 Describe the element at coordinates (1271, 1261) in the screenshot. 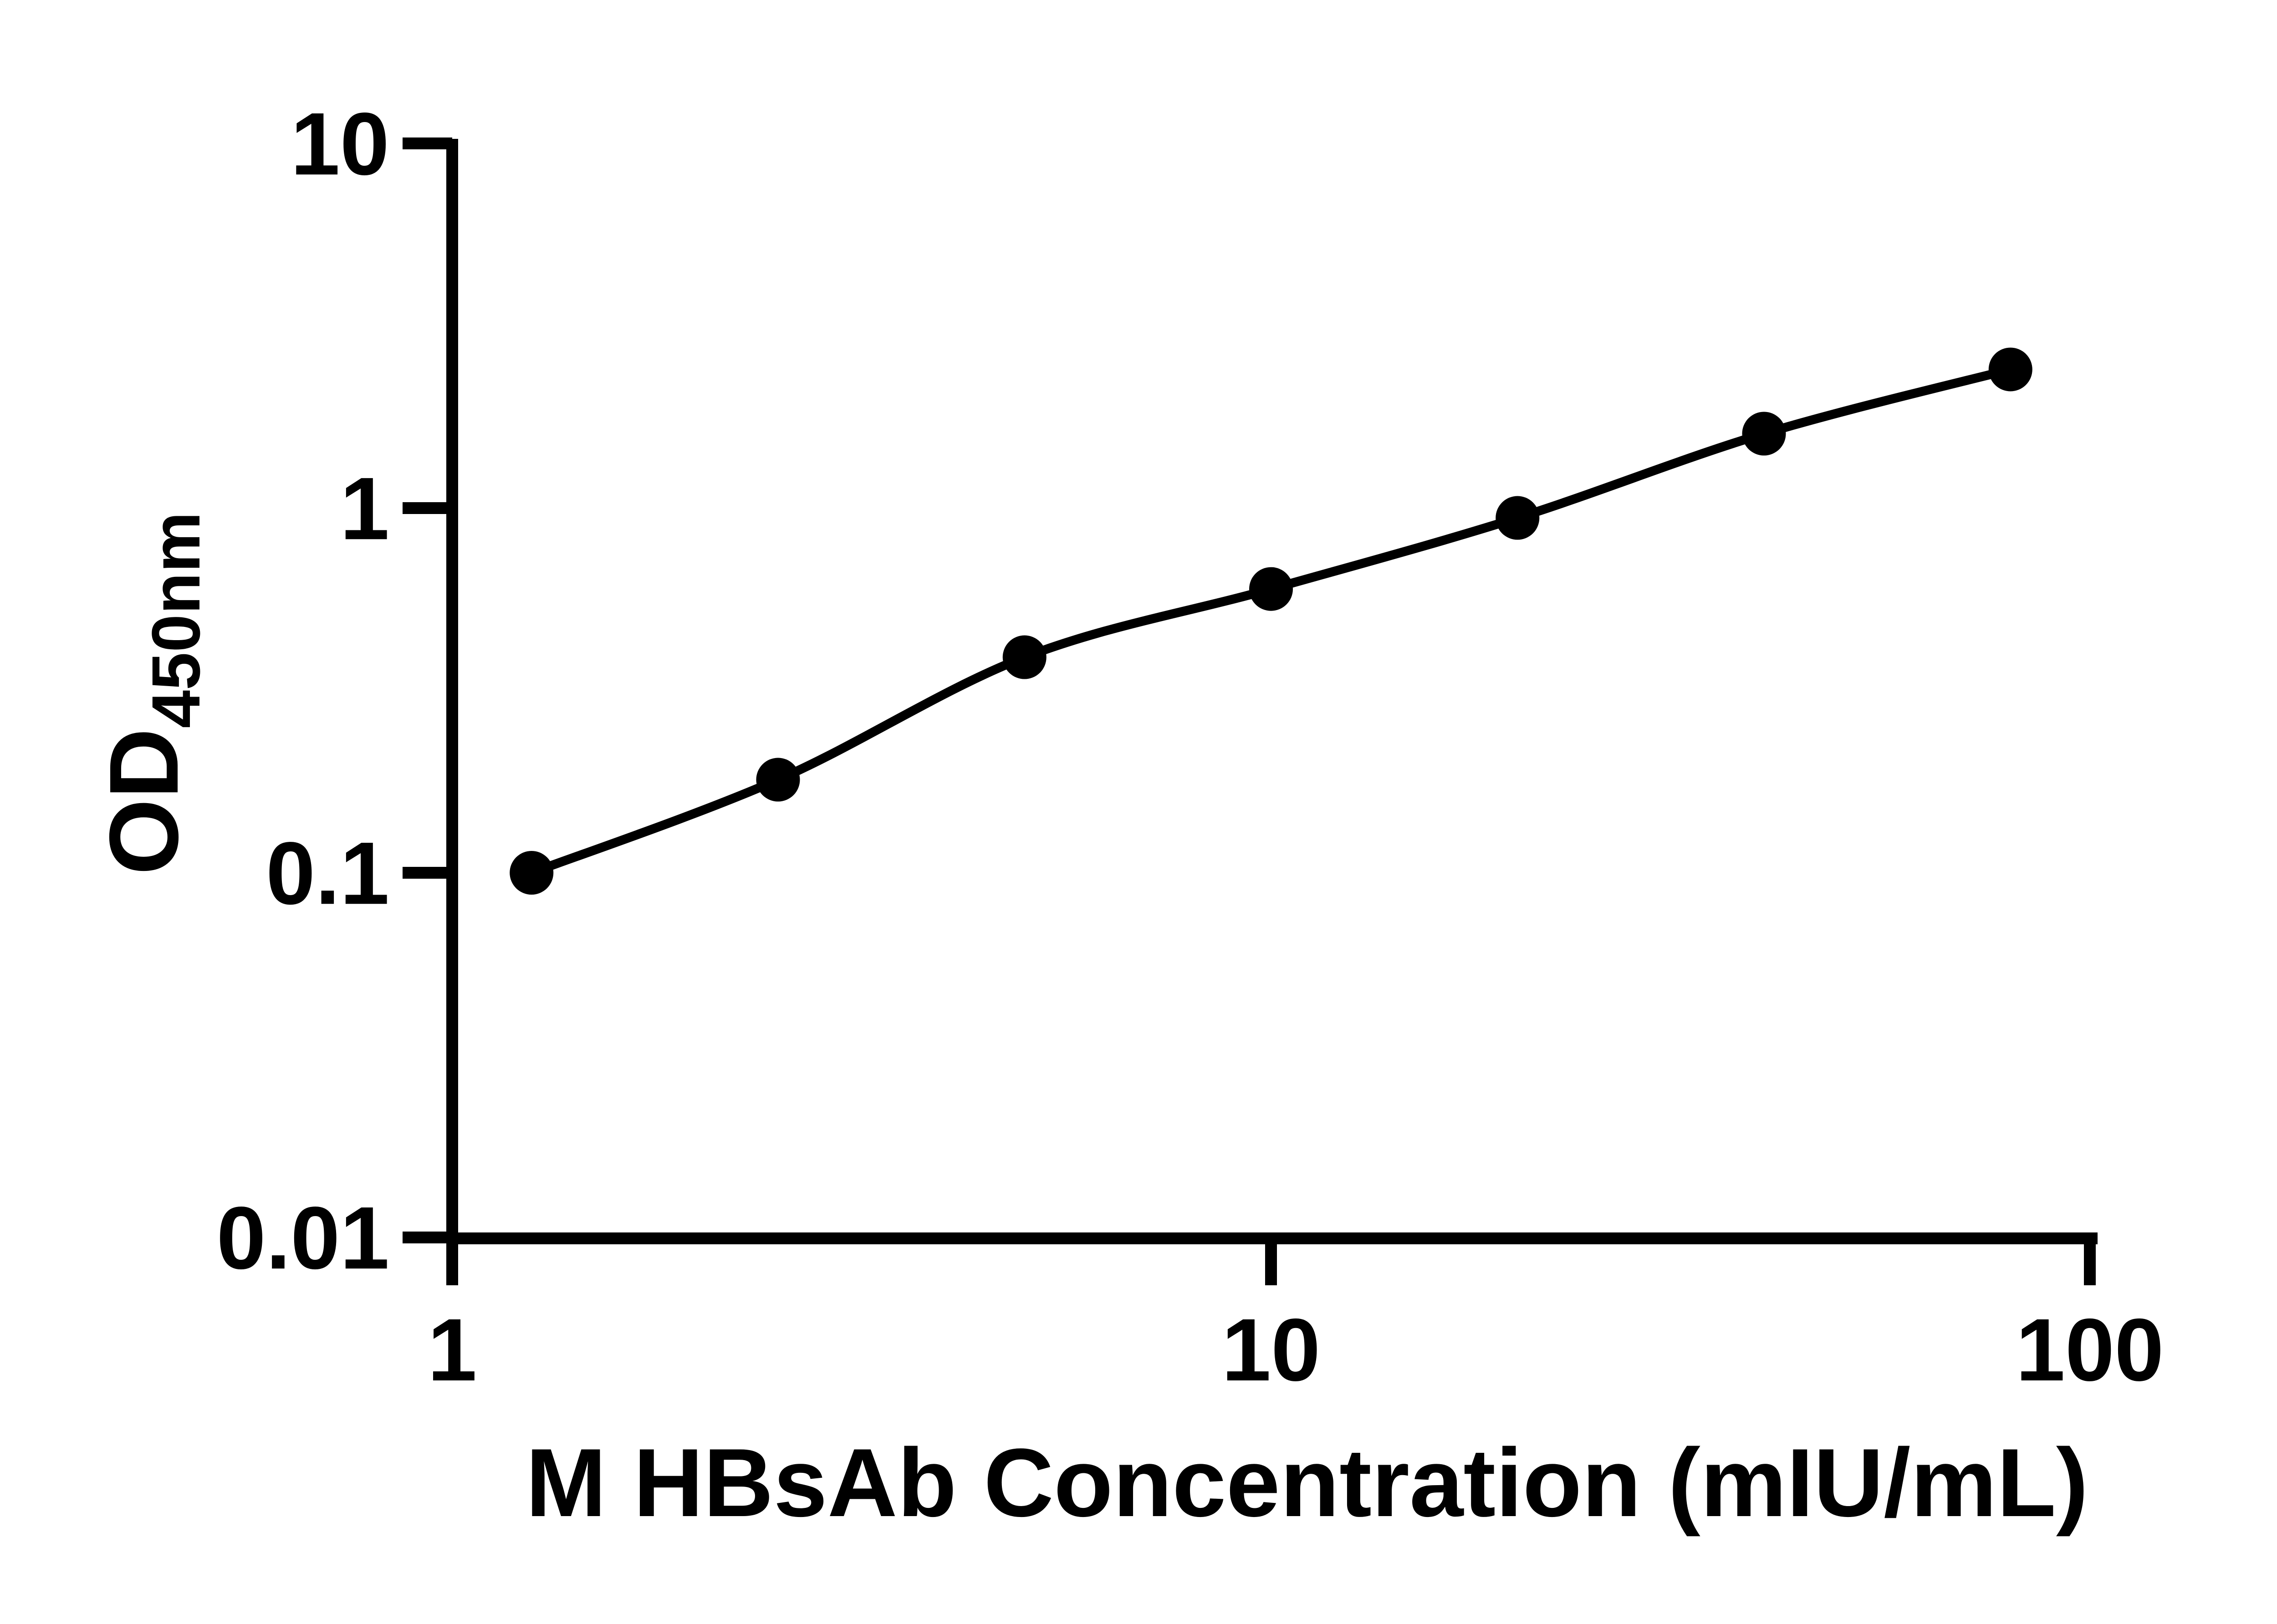

I see `x-axis-ticks` at that location.